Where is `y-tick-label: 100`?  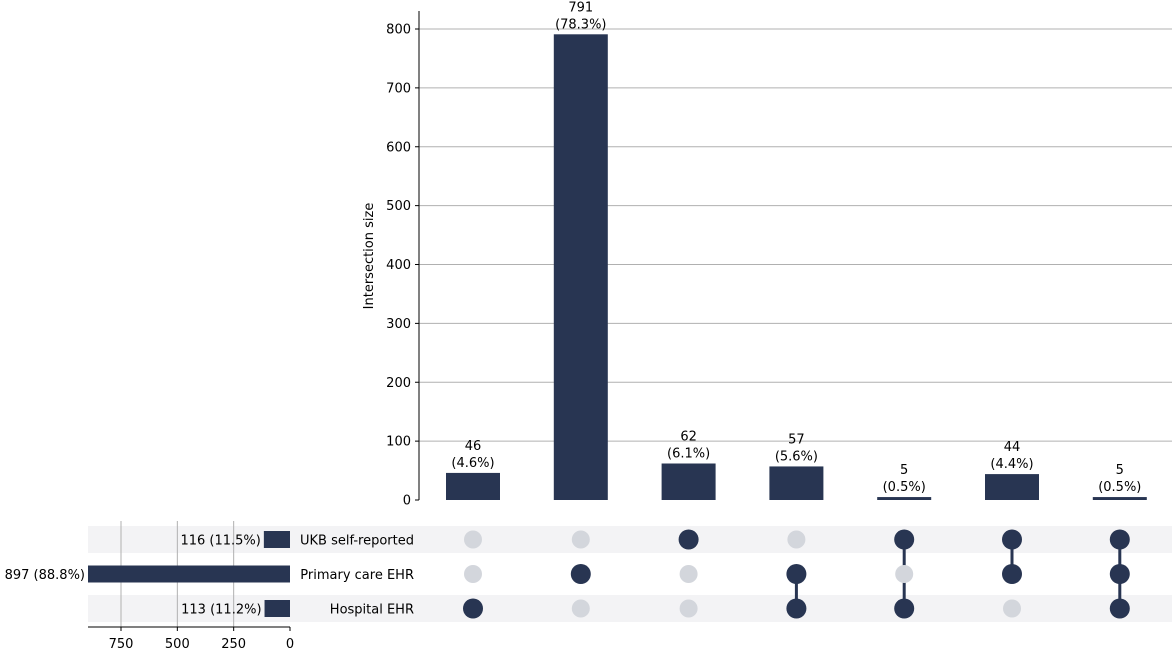
y-tick-label: 100 is located at coordinates (398, 442).